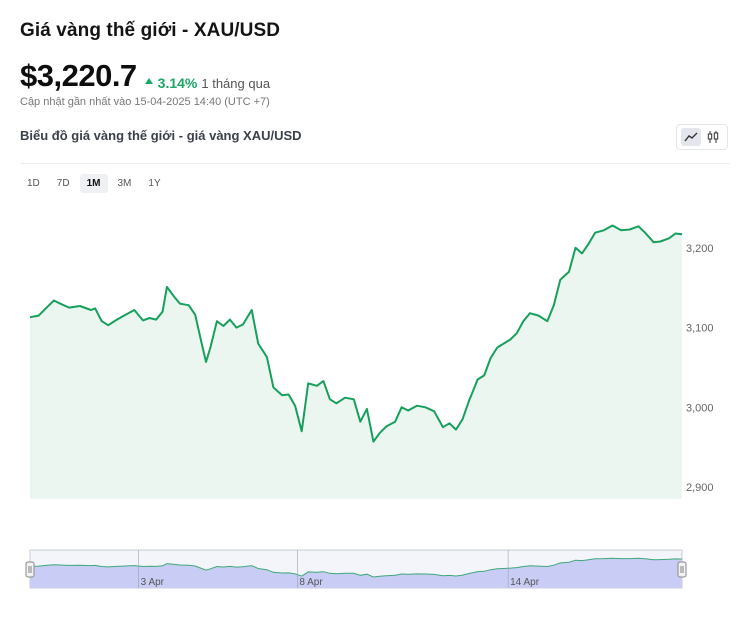  I want to click on y-tick-label: 3,200, so click(700, 249).